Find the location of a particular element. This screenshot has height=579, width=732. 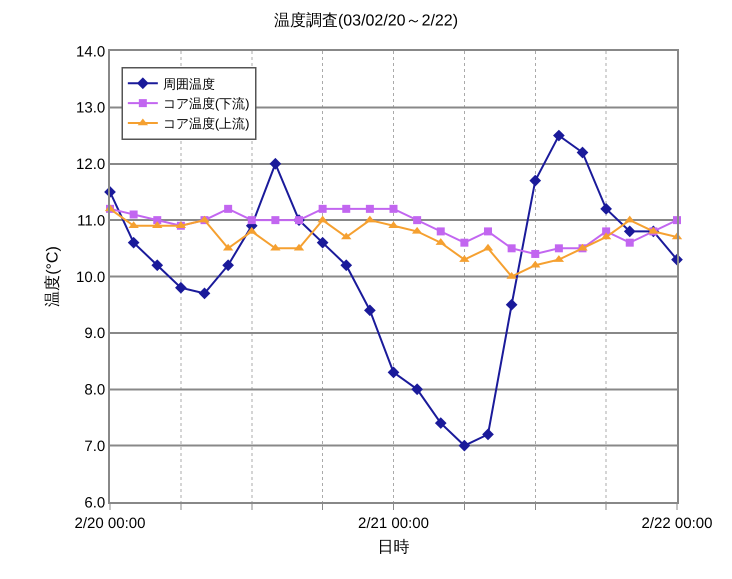

x-tick-label: 2/22 00:00 is located at coordinates (677, 523).